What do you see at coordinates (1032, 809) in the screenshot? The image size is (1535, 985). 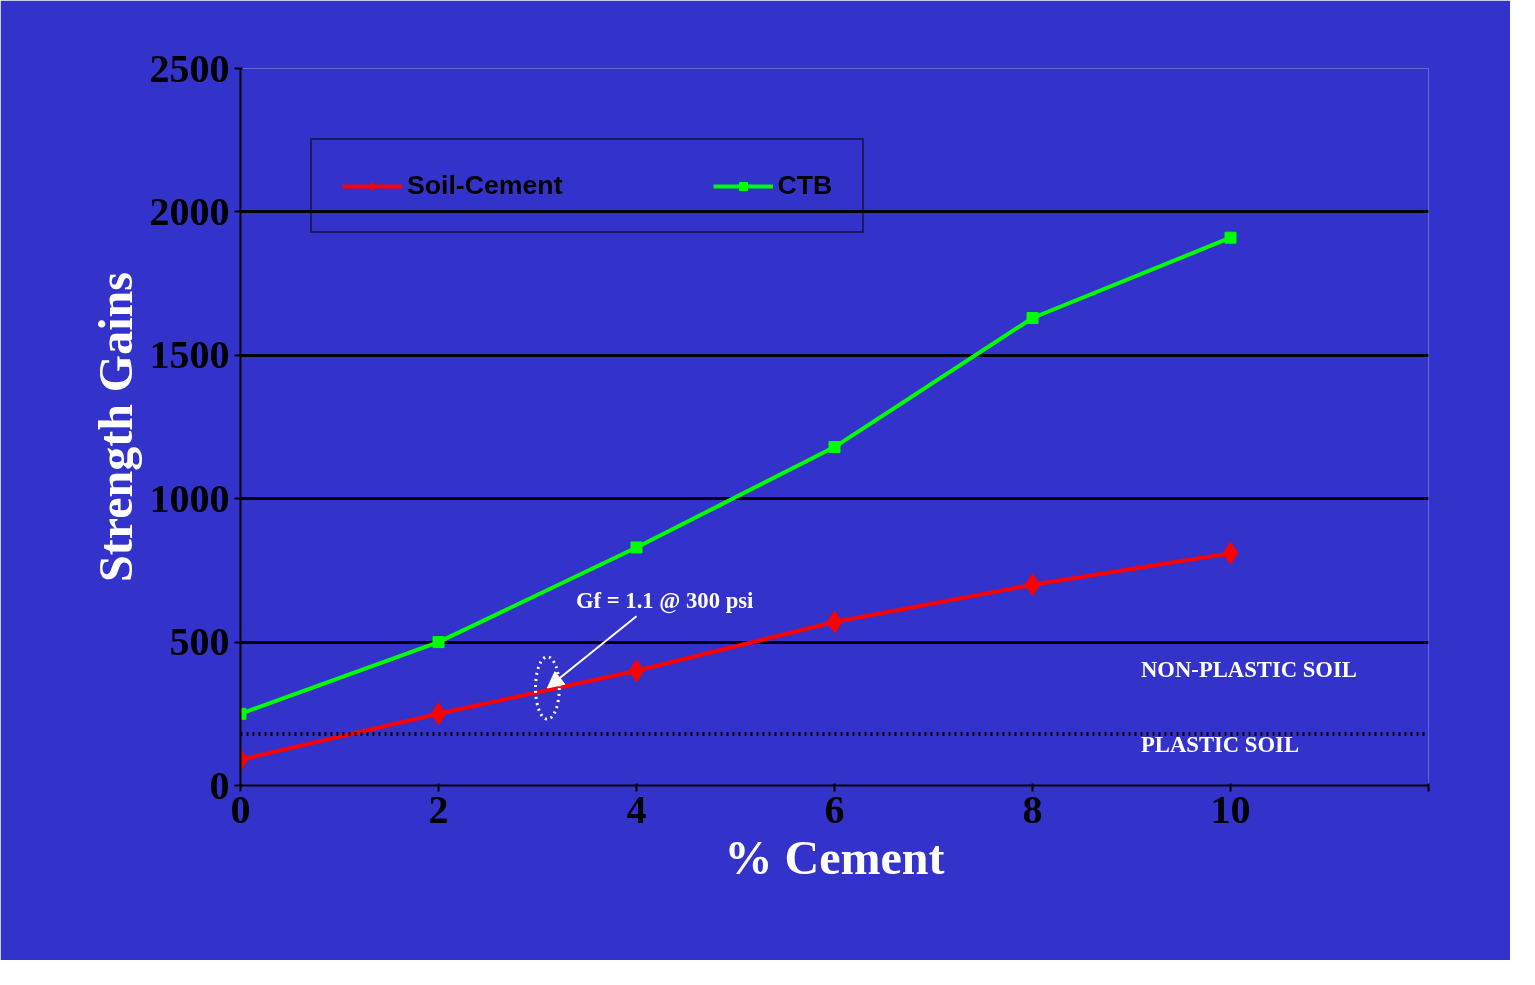 I see `x-tick-label: 8` at bounding box center [1032, 809].